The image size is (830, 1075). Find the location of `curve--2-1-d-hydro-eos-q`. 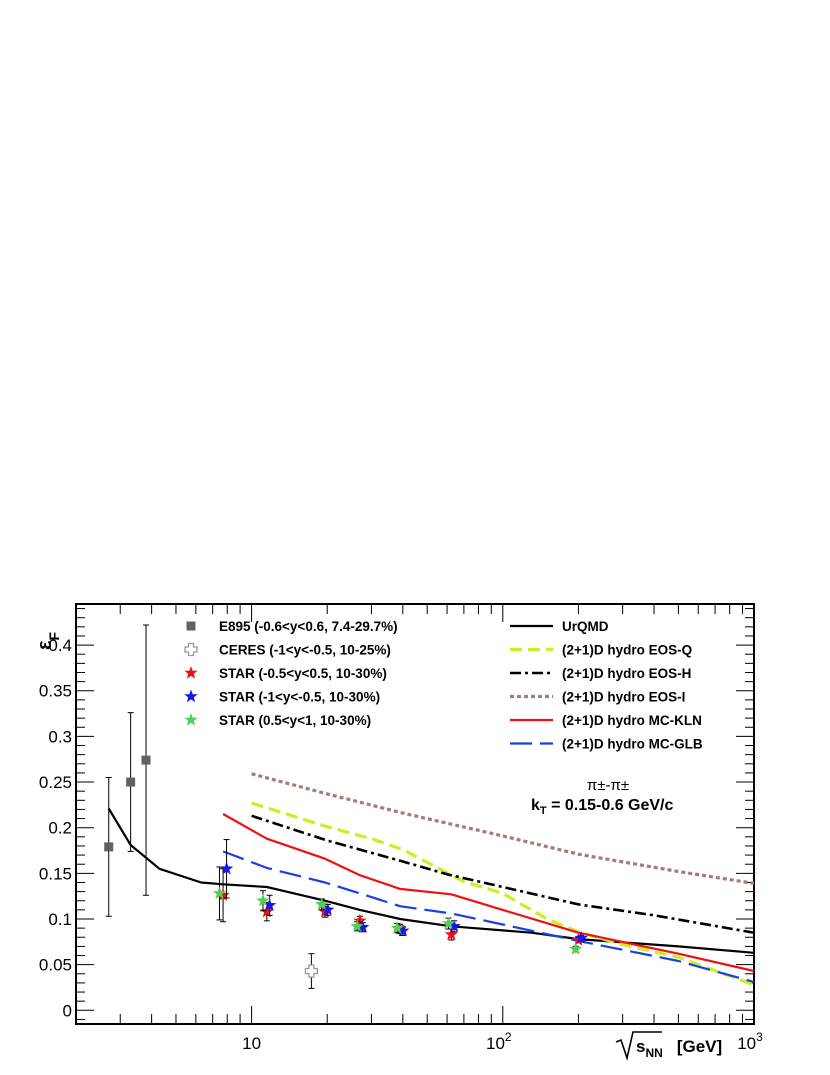

curve--2-1-d-hydro-eos-q is located at coordinates (503, 894).